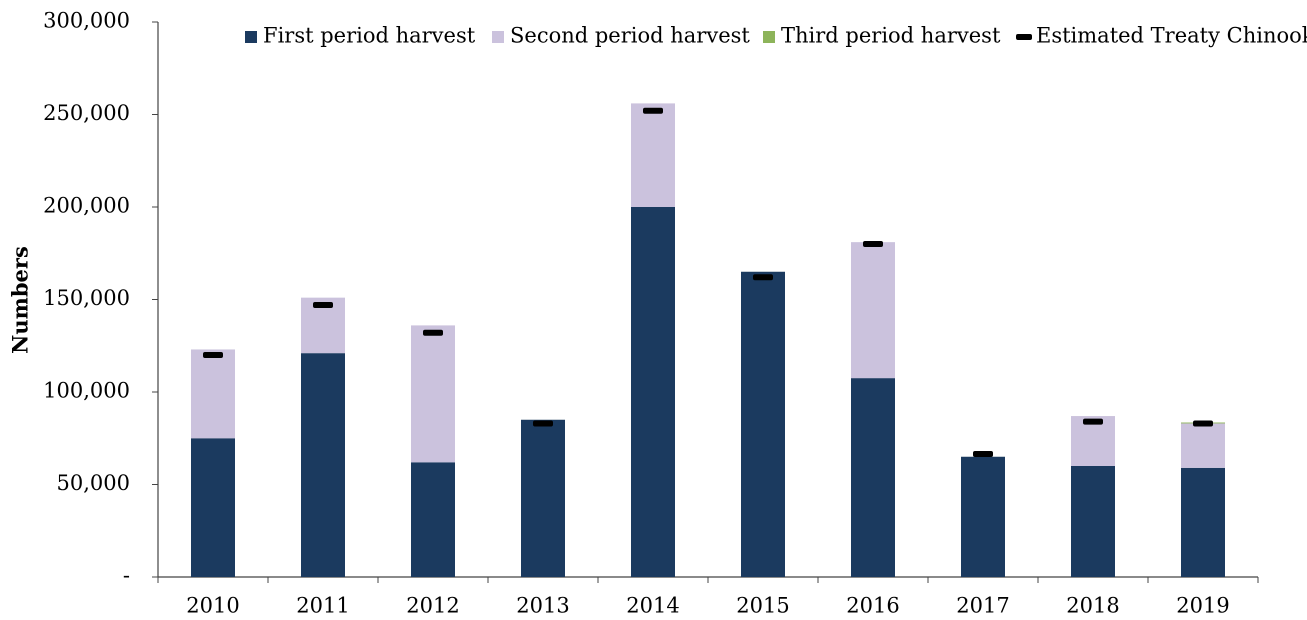  What do you see at coordinates (542, 606) in the screenshot?
I see `x-tick-label: 2013` at bounding box center [542, 606].